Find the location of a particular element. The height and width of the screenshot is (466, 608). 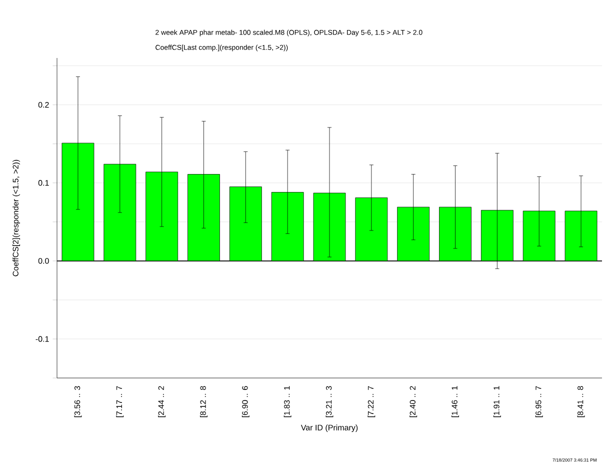

x-tick-label: [1.46 .. 1 is located at coordinates (455, 402).